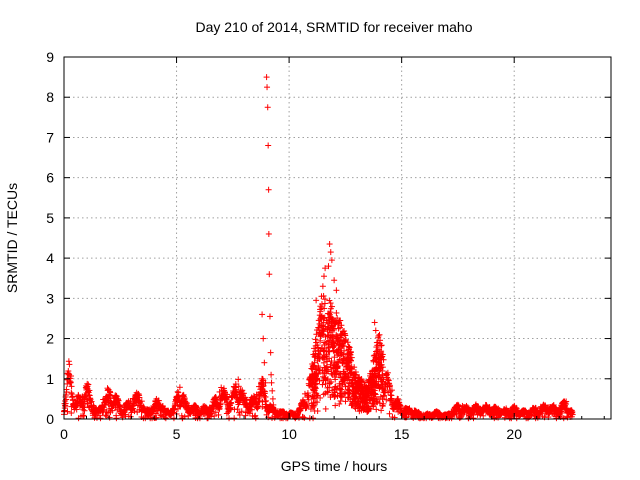 This screenshot has width=640, height=480. I want to click on y-tick-label: 5, so click(50, 218).